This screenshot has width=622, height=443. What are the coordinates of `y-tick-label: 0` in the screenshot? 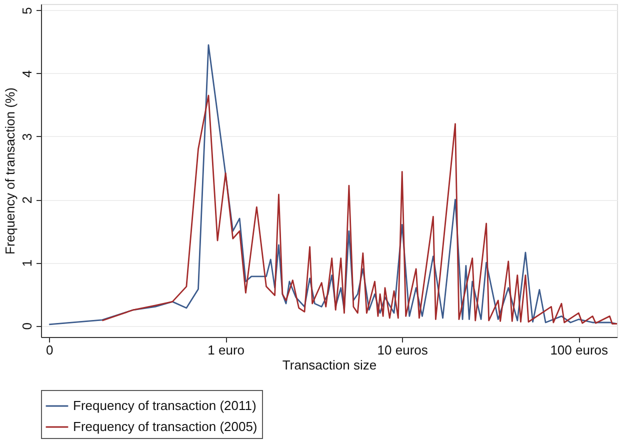 It's located at (27, 326).